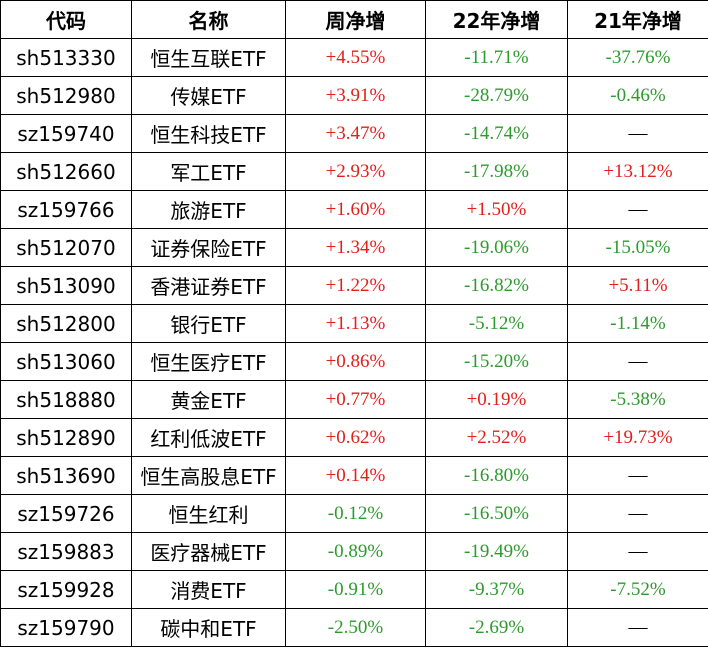 The image size is (708, 651). Describe the element at coordinates (208, 437) in the screenshot. I see `name-cell: 红利低波ETF` at that location.